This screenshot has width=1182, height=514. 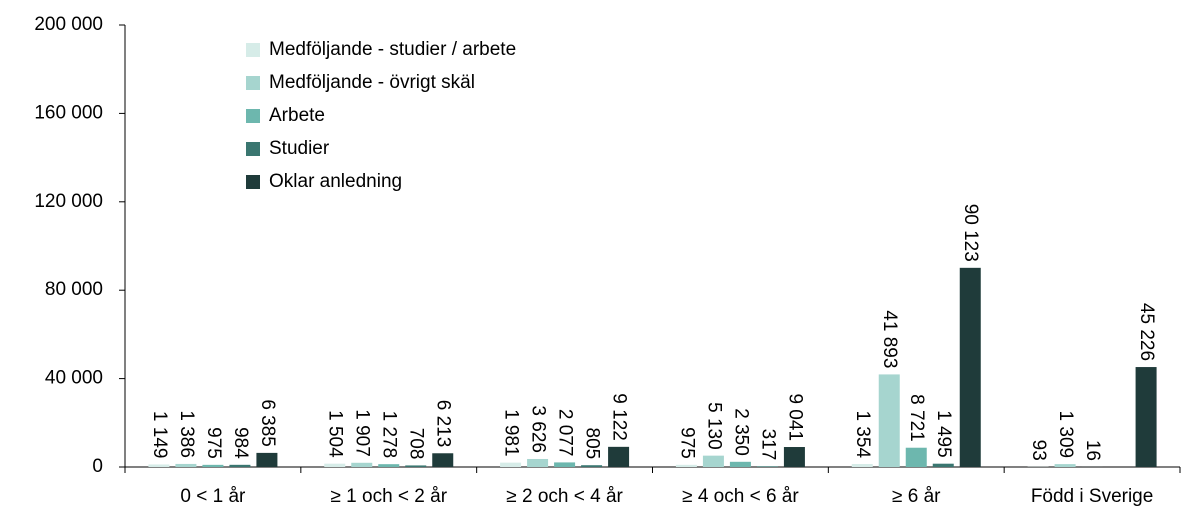 I want to click on data-label: 5 130, so click(x=713, y=426).